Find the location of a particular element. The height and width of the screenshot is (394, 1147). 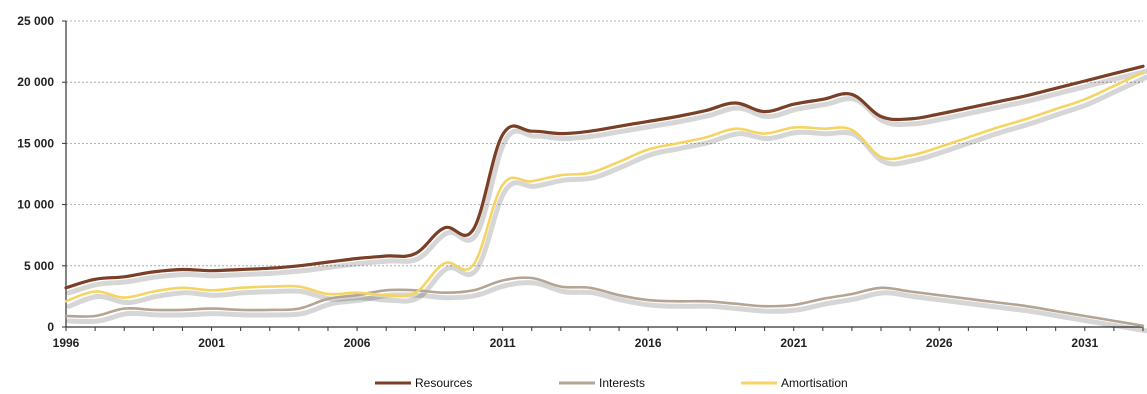

y-tick-label: 10 000 is located at coordinates (35, 205).